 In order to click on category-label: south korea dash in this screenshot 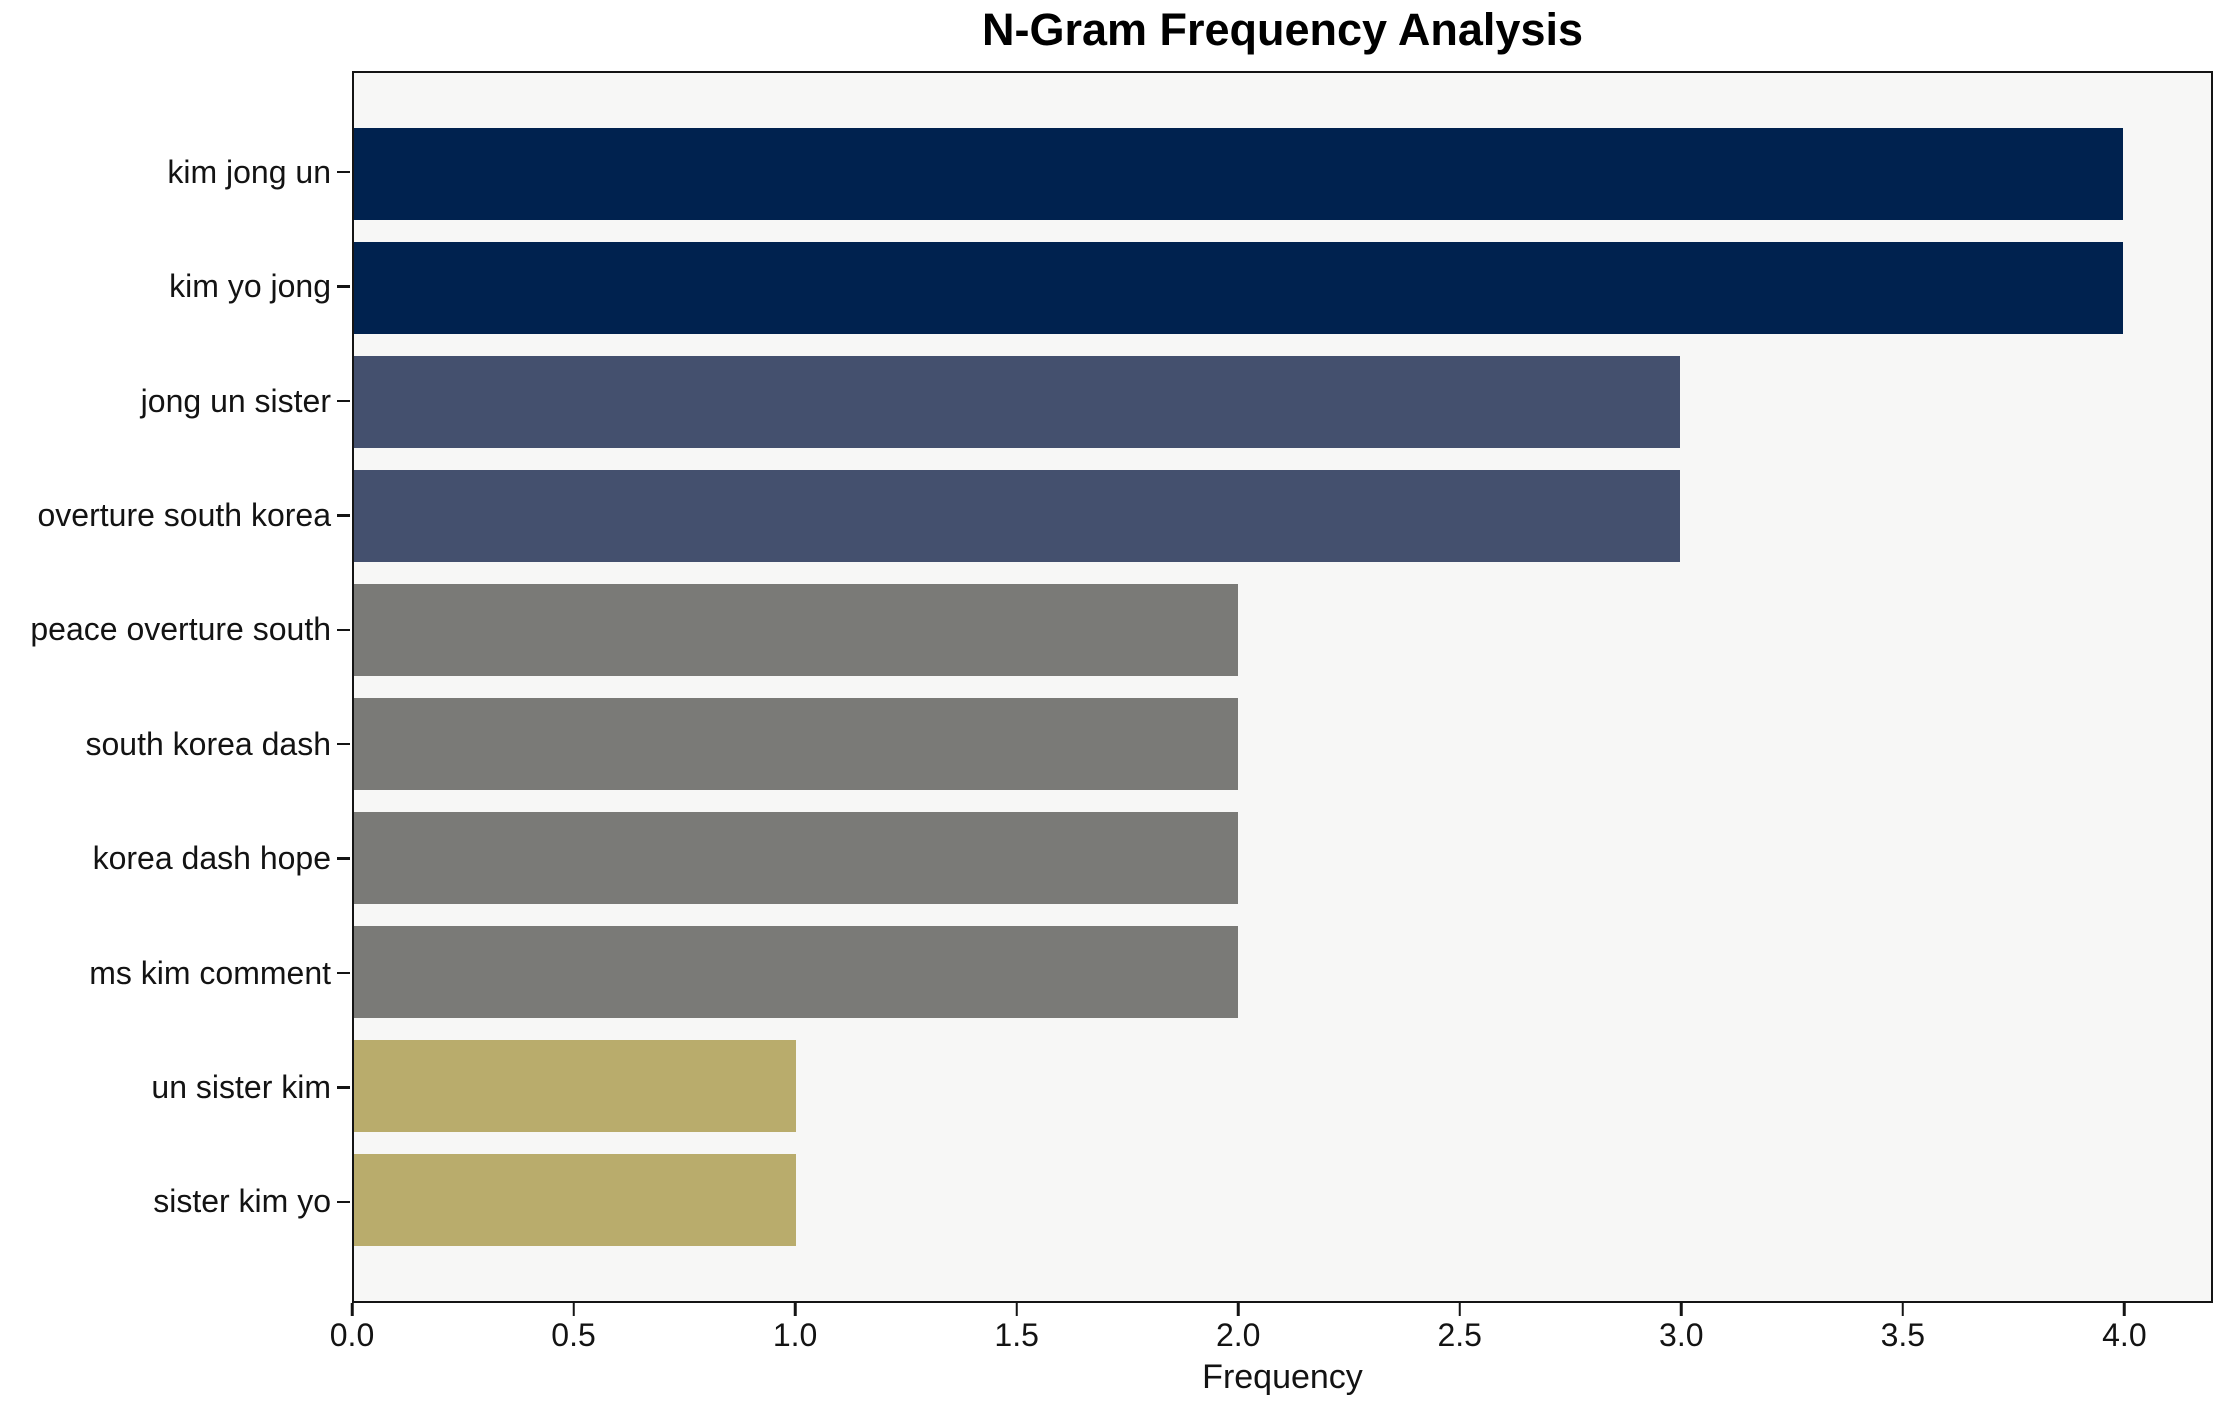, I will do `click(208, 743)`.